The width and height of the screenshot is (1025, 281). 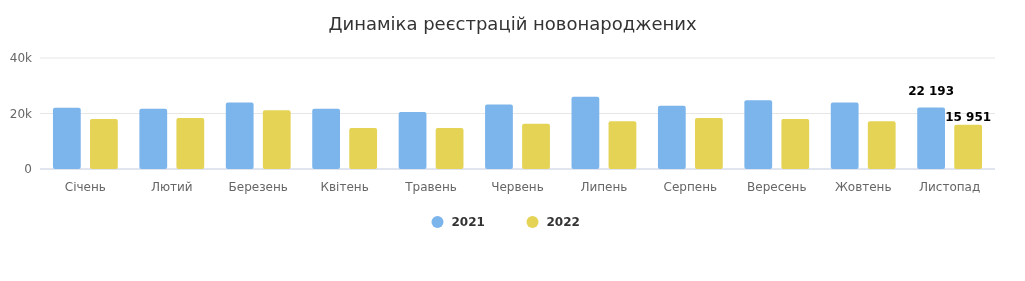 I want to click on chart-title: Динаміка реєстрацій новонароджених, so click(x=512, y=23).